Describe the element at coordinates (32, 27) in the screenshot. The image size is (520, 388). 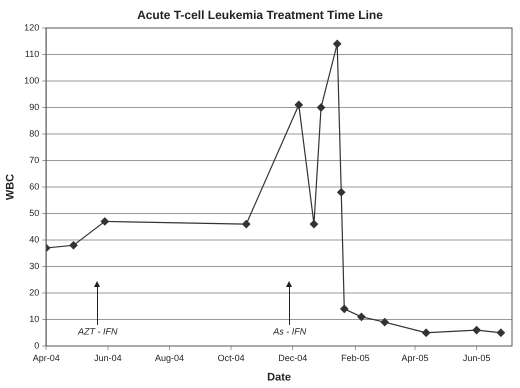
I see `y-tick-label: 120` at that location.